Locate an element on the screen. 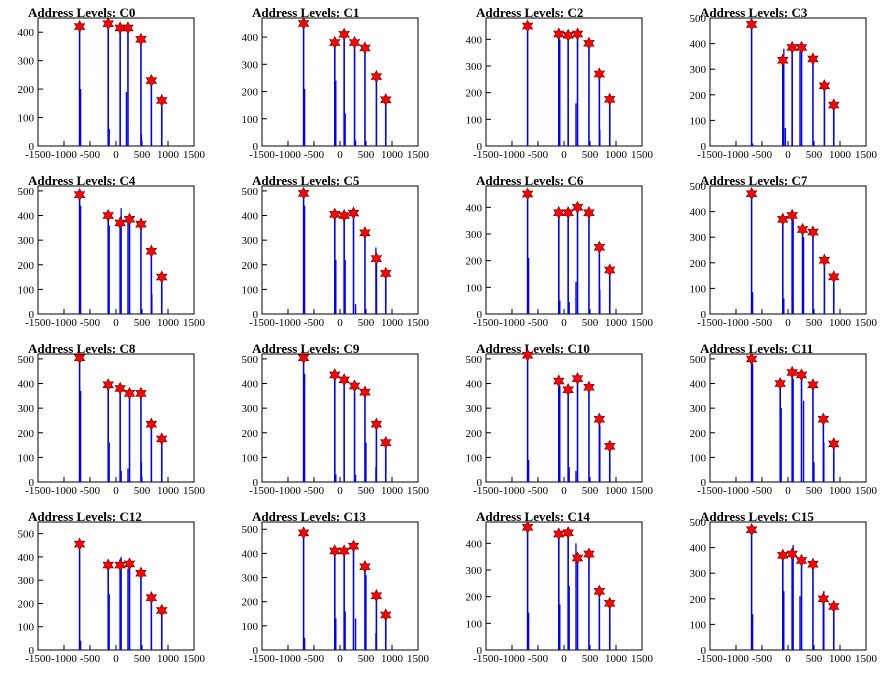 This screenshot has height=677, width=896. chart-title: Address Levels: C6 is located at coordinates (530, 180).